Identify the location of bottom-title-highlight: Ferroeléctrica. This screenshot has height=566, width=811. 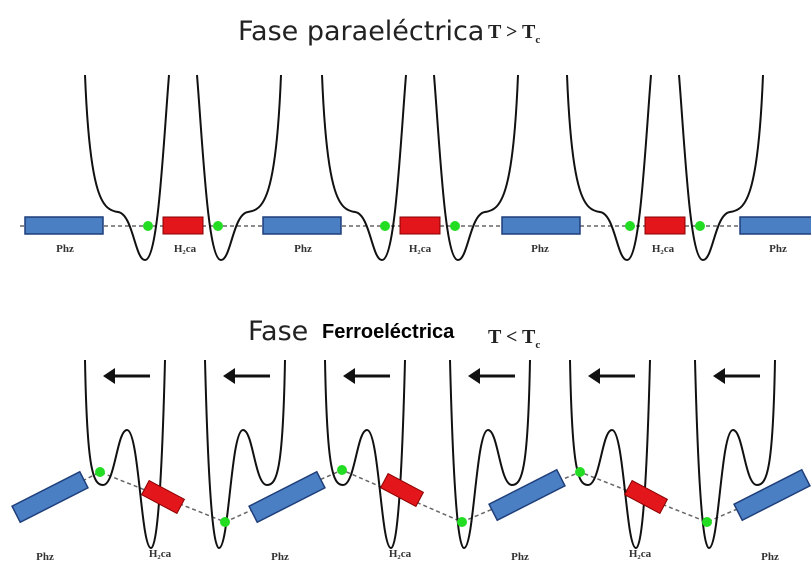
(388, 332).